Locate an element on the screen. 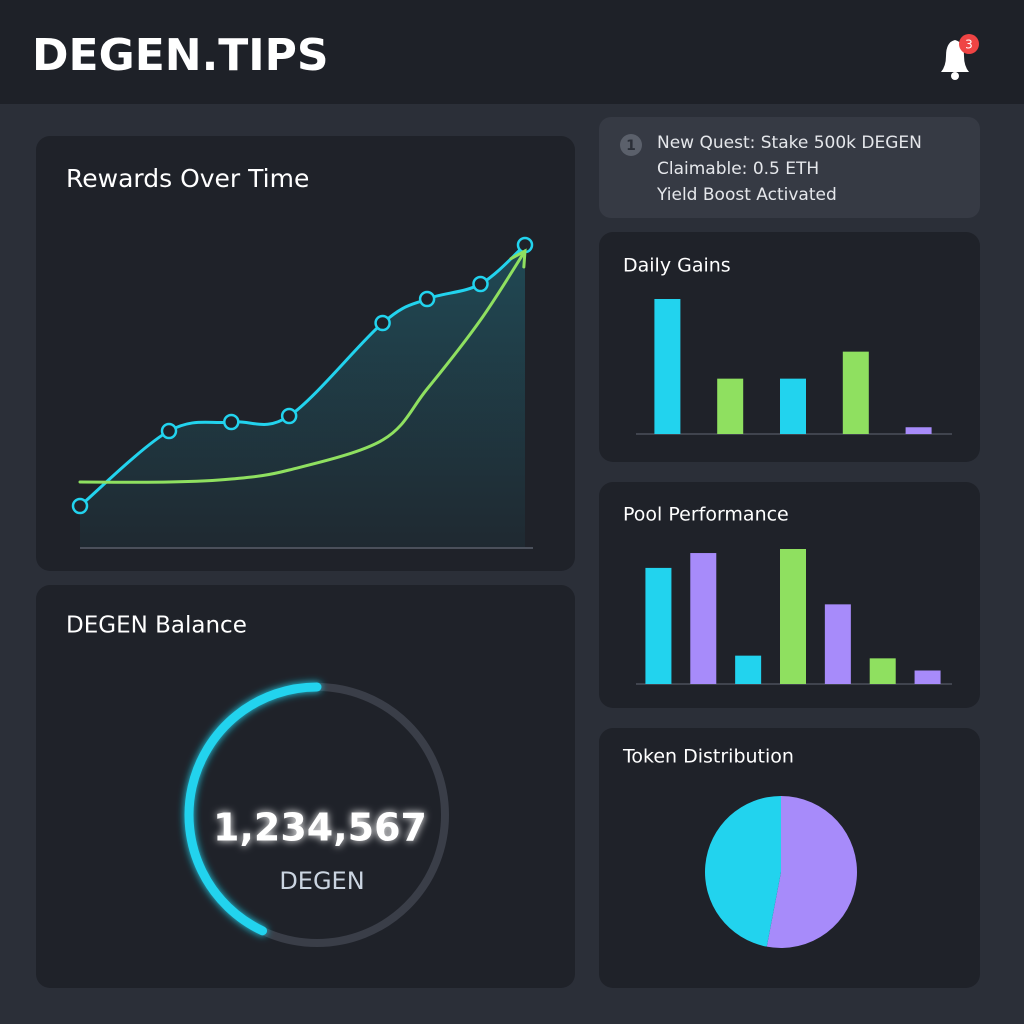 The width and height of the screenshot is (1024, 1024). header-bar is located at coordinates (512, 52).